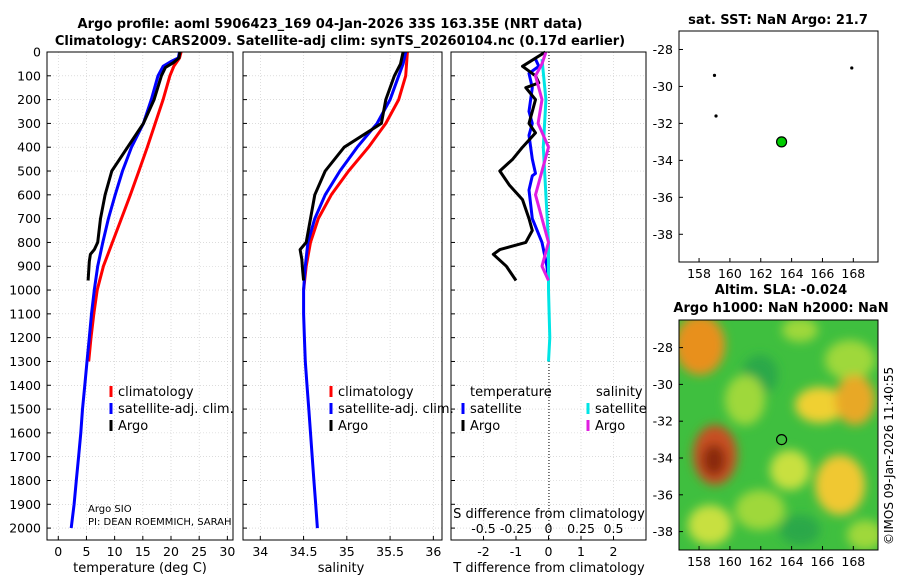  I want to click on y-tick-label: 600, so click(29, 194).